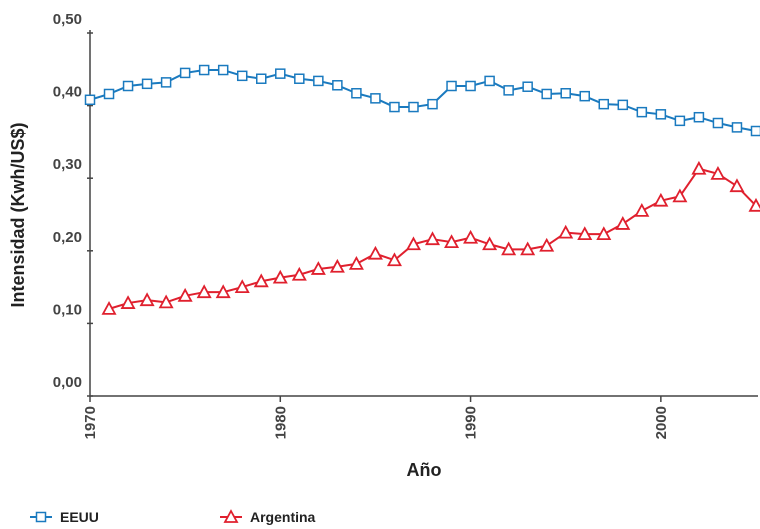 Image resolution: width=760 pixels, height=529 pixels. Describe the element at coordinates (90, 422) in the screenshot. I see `x-tick-label: 1970` at that location.